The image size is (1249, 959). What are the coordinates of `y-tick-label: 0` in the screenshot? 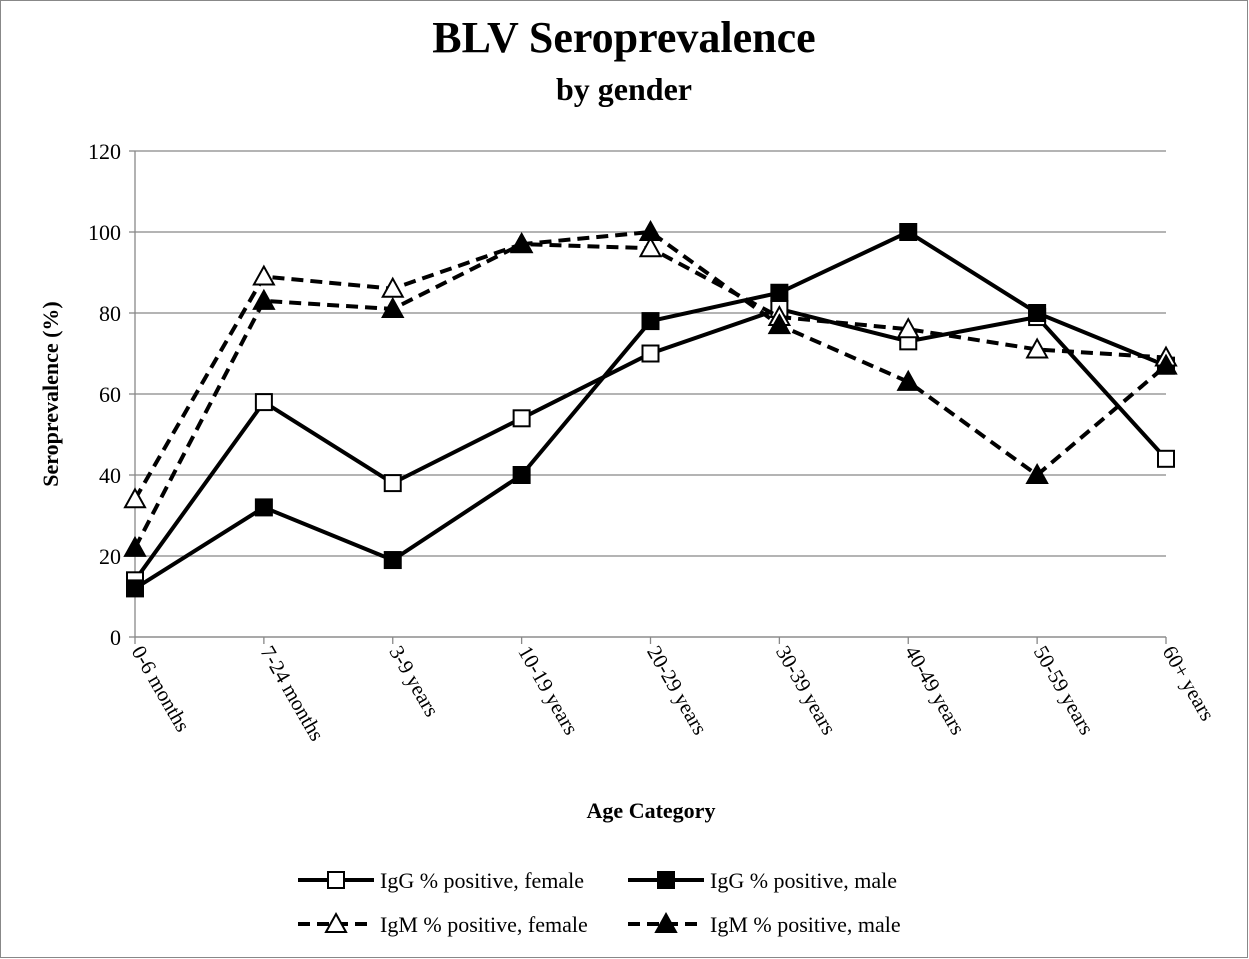 It's located at (115, 637).